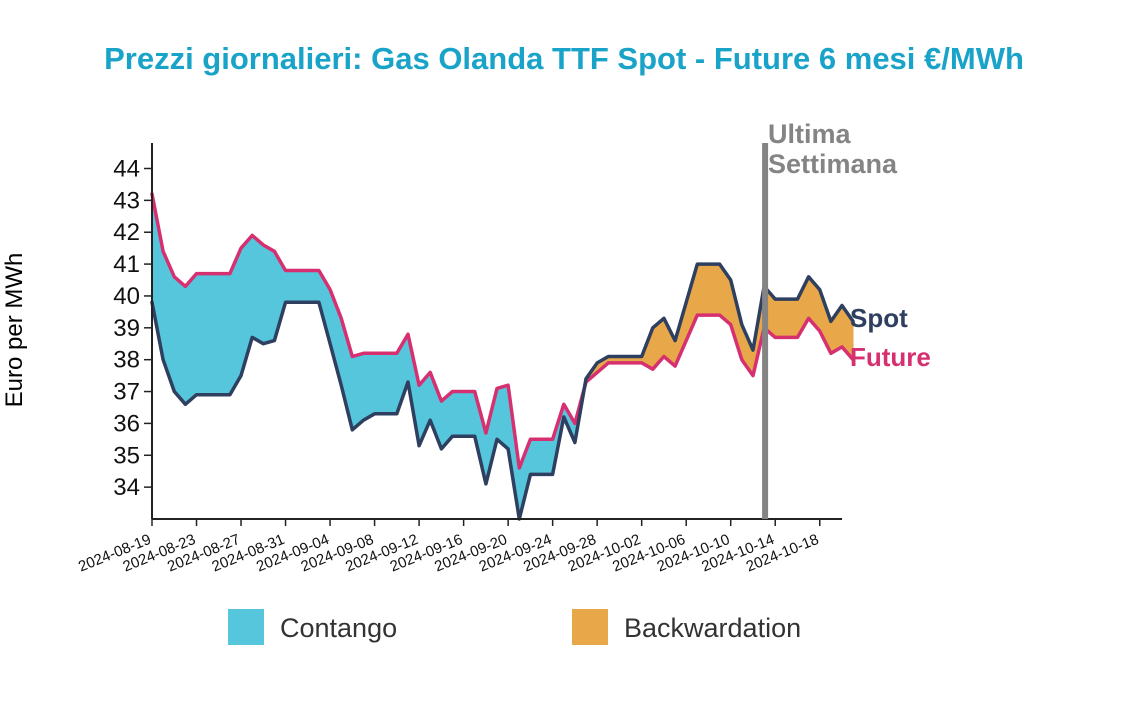  Describe the element at coordinates (14, 330) in the screenshot. I see `y-axis-label: Euro per MWh` at that location.